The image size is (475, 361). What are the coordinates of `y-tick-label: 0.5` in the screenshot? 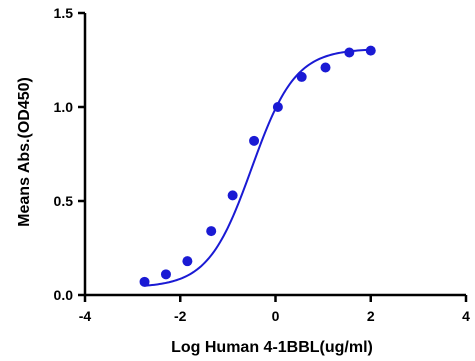 It's located at (64, 201).